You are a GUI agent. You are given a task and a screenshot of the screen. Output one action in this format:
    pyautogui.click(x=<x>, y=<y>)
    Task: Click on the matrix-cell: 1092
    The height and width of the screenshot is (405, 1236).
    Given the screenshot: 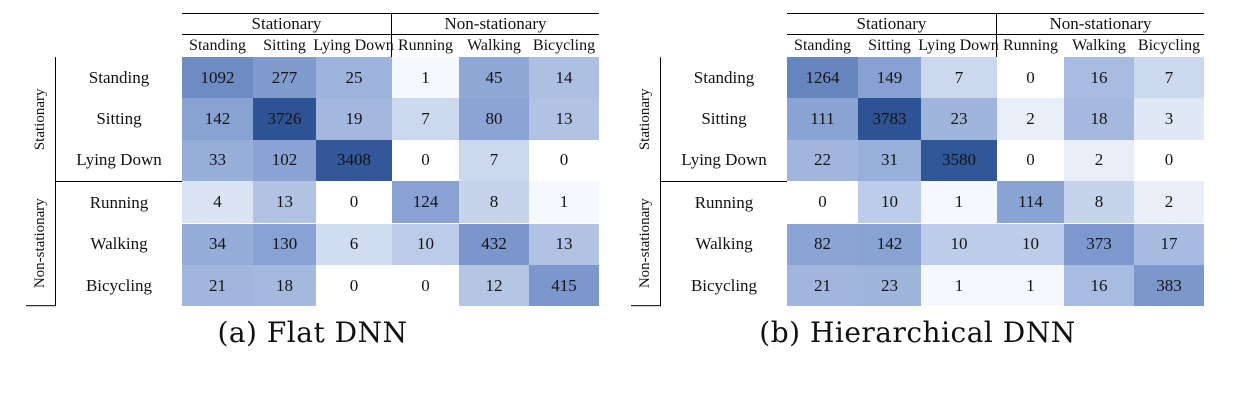 What is the action you would take?
    pyautogui.click(x=217, y=78)
    